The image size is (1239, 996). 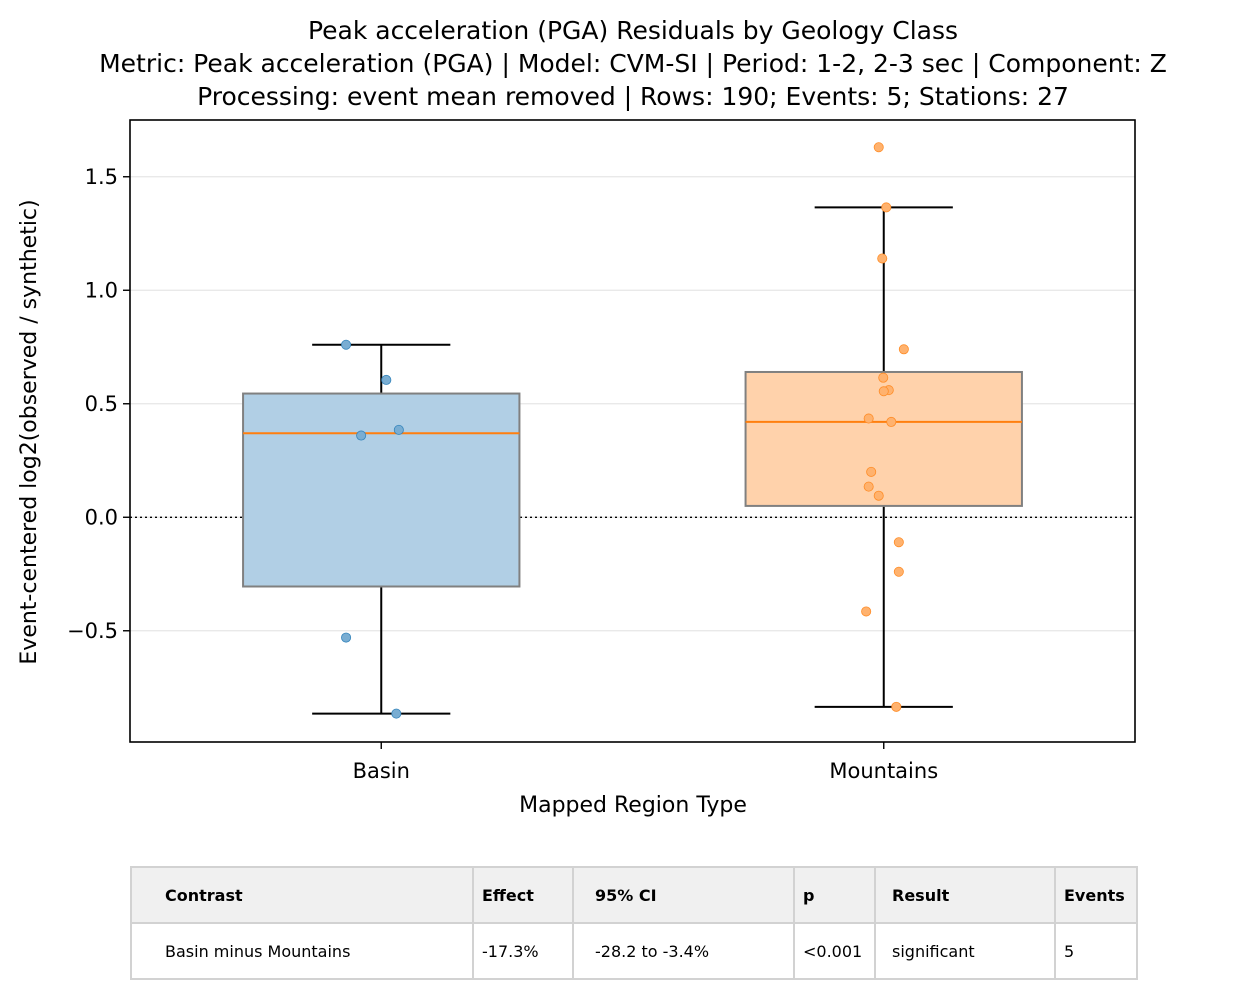 I want to click on y-tick-label: 1.5, so click(x=101, y=177).